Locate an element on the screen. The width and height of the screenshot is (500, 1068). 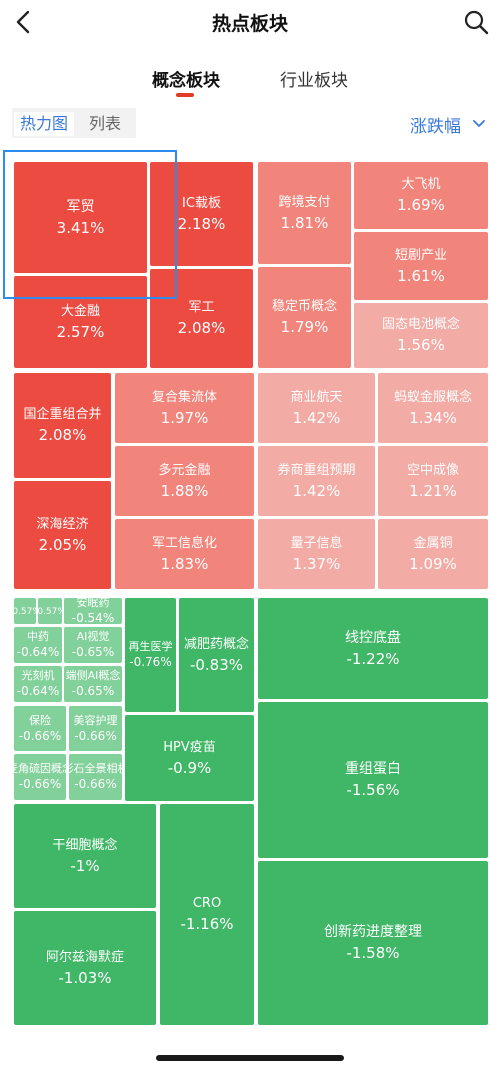
heatmap-tile: 阿尔兹海默症 -1.03% is located at coordinates (85, 968).